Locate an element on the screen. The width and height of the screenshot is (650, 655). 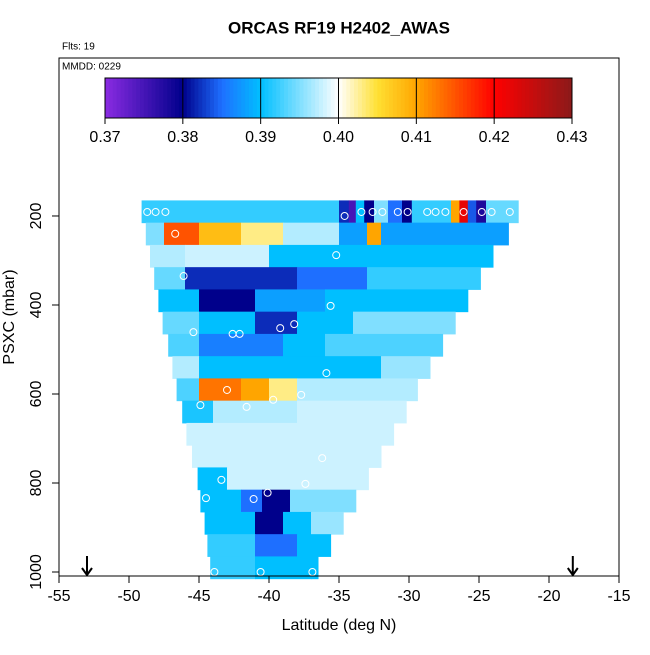
colorbar-tick-label: 0.40 is located at coordinates (338, 137).